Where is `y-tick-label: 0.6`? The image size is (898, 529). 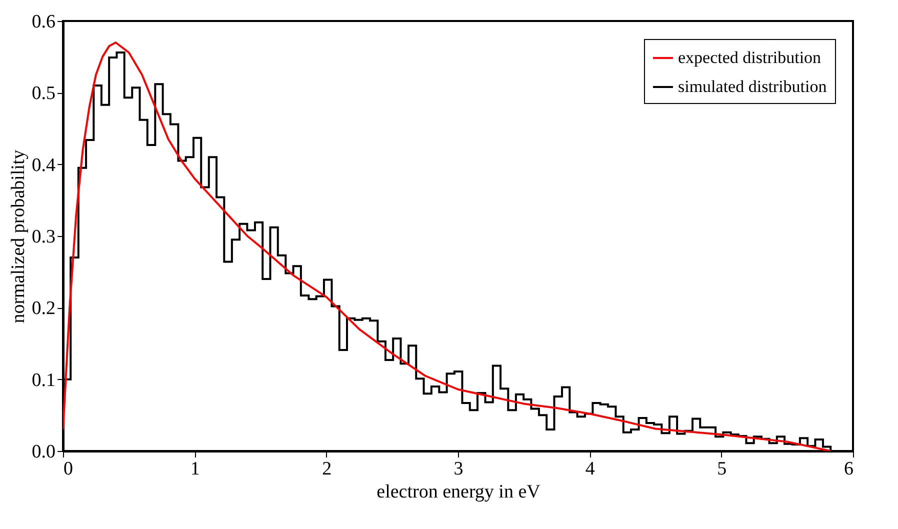
y-tick-label: 0.6 is located at coordinates (44, 22).